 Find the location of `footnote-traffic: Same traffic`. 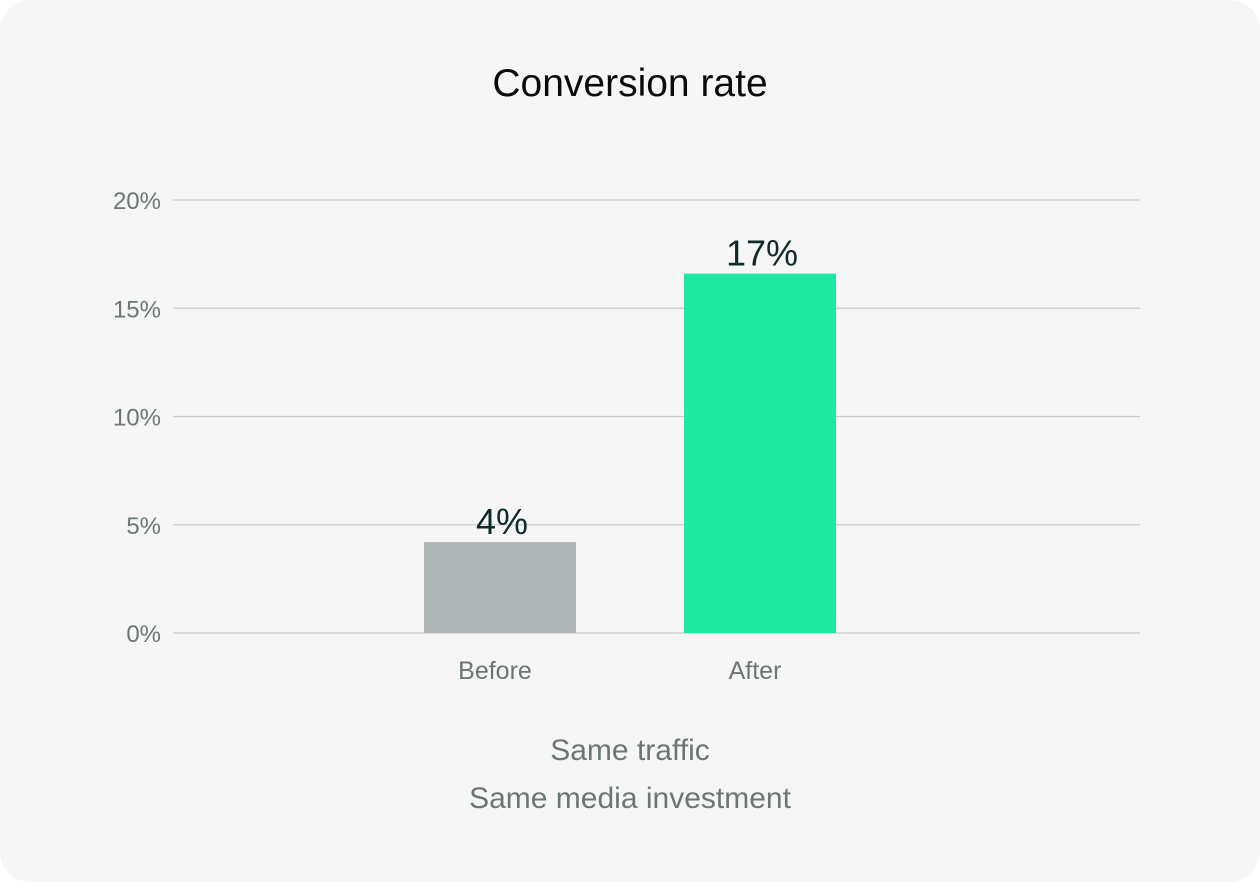

footnote-traffic: Same traffic is located at coordinates (630, 750).